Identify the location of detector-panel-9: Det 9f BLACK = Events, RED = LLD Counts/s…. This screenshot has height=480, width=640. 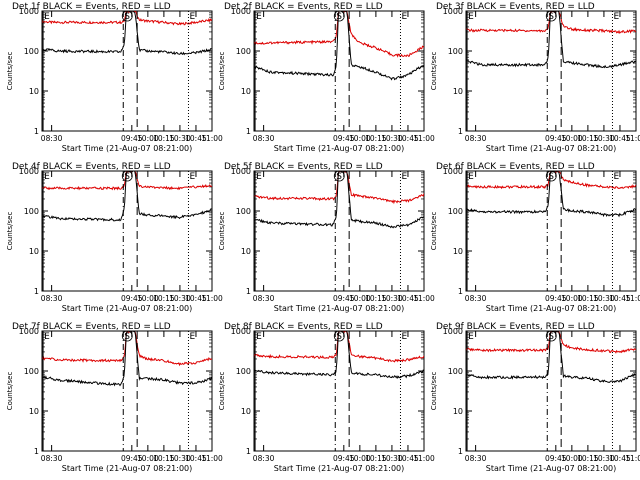
(535, 397).